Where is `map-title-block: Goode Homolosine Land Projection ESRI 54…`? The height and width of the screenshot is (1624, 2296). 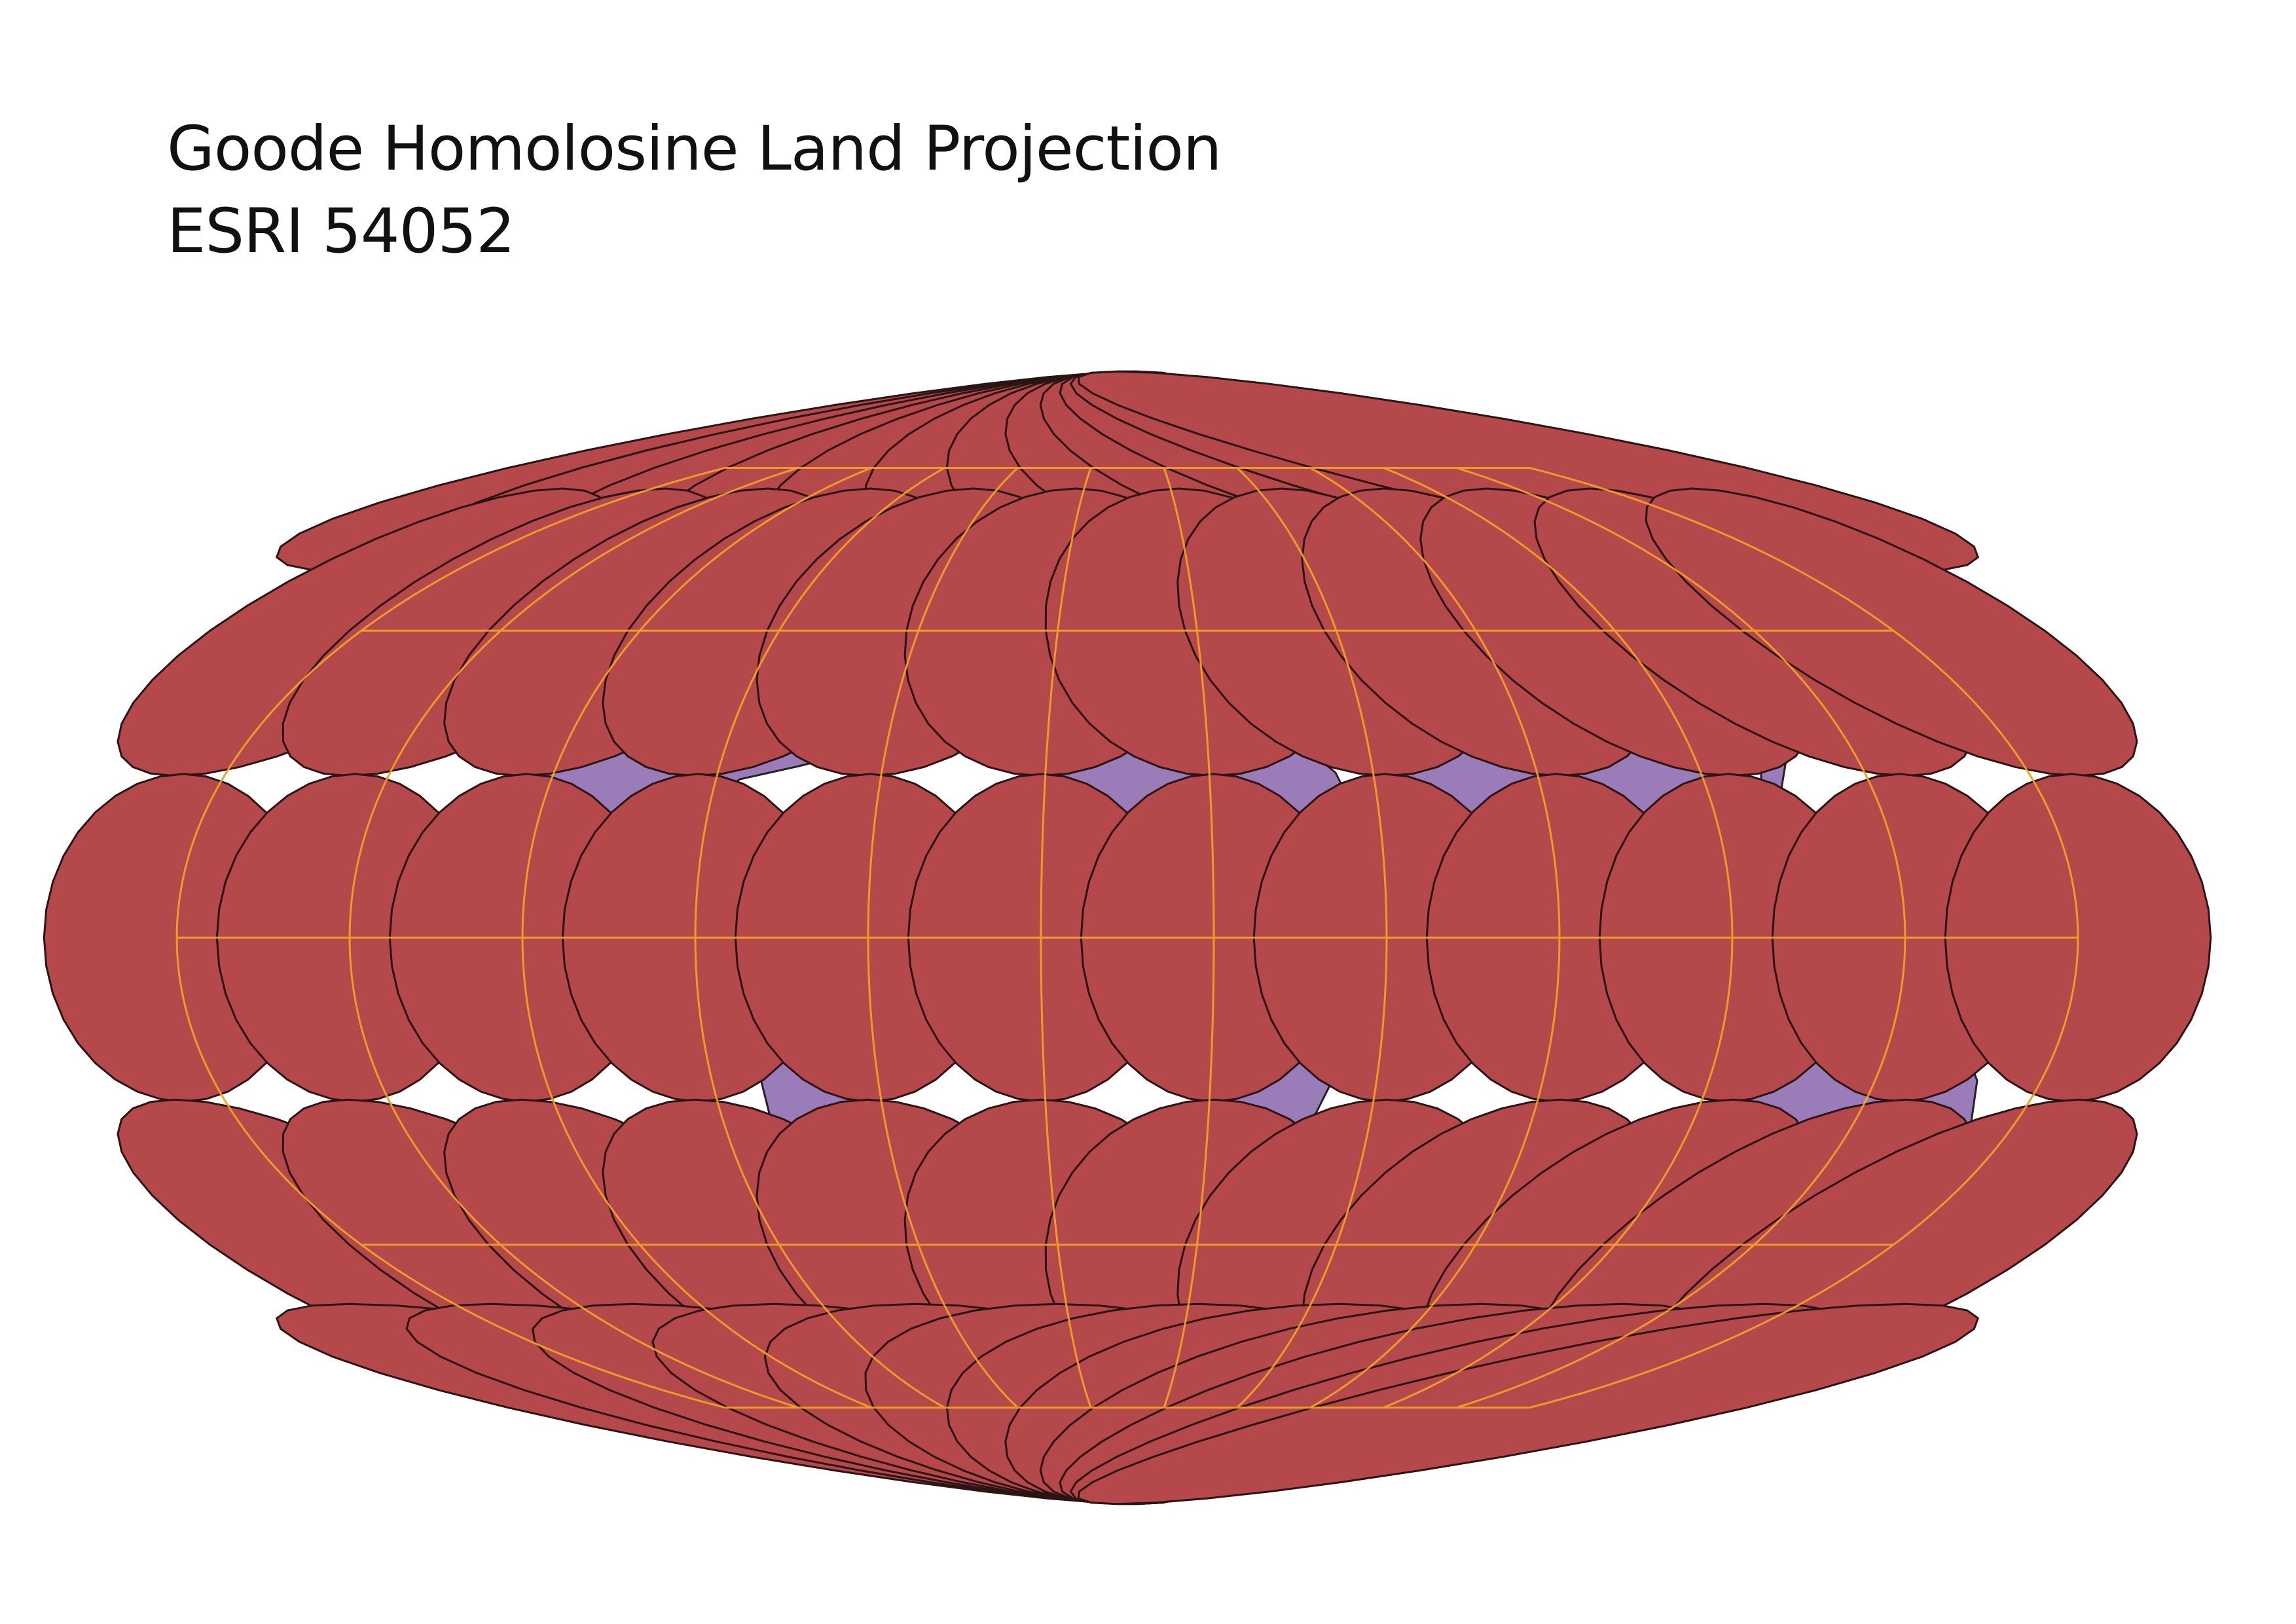
map-title-block: Goode Homolosine Land Projection ESRI 54… is located at coordinates (694, 190).